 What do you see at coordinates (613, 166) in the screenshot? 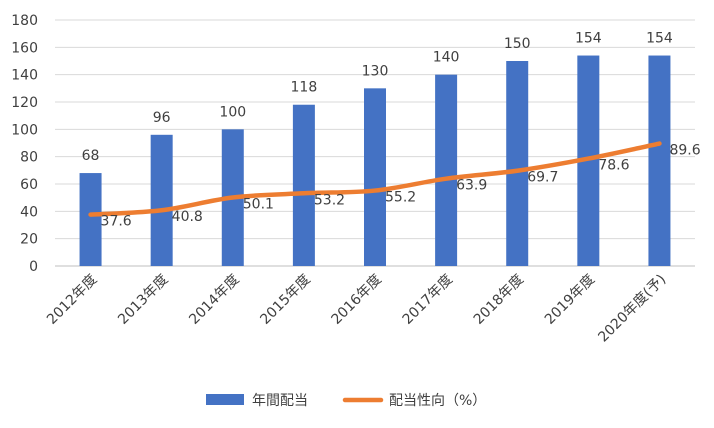
I see `line-data-label: 78.6` at bounding box center [613, 166].